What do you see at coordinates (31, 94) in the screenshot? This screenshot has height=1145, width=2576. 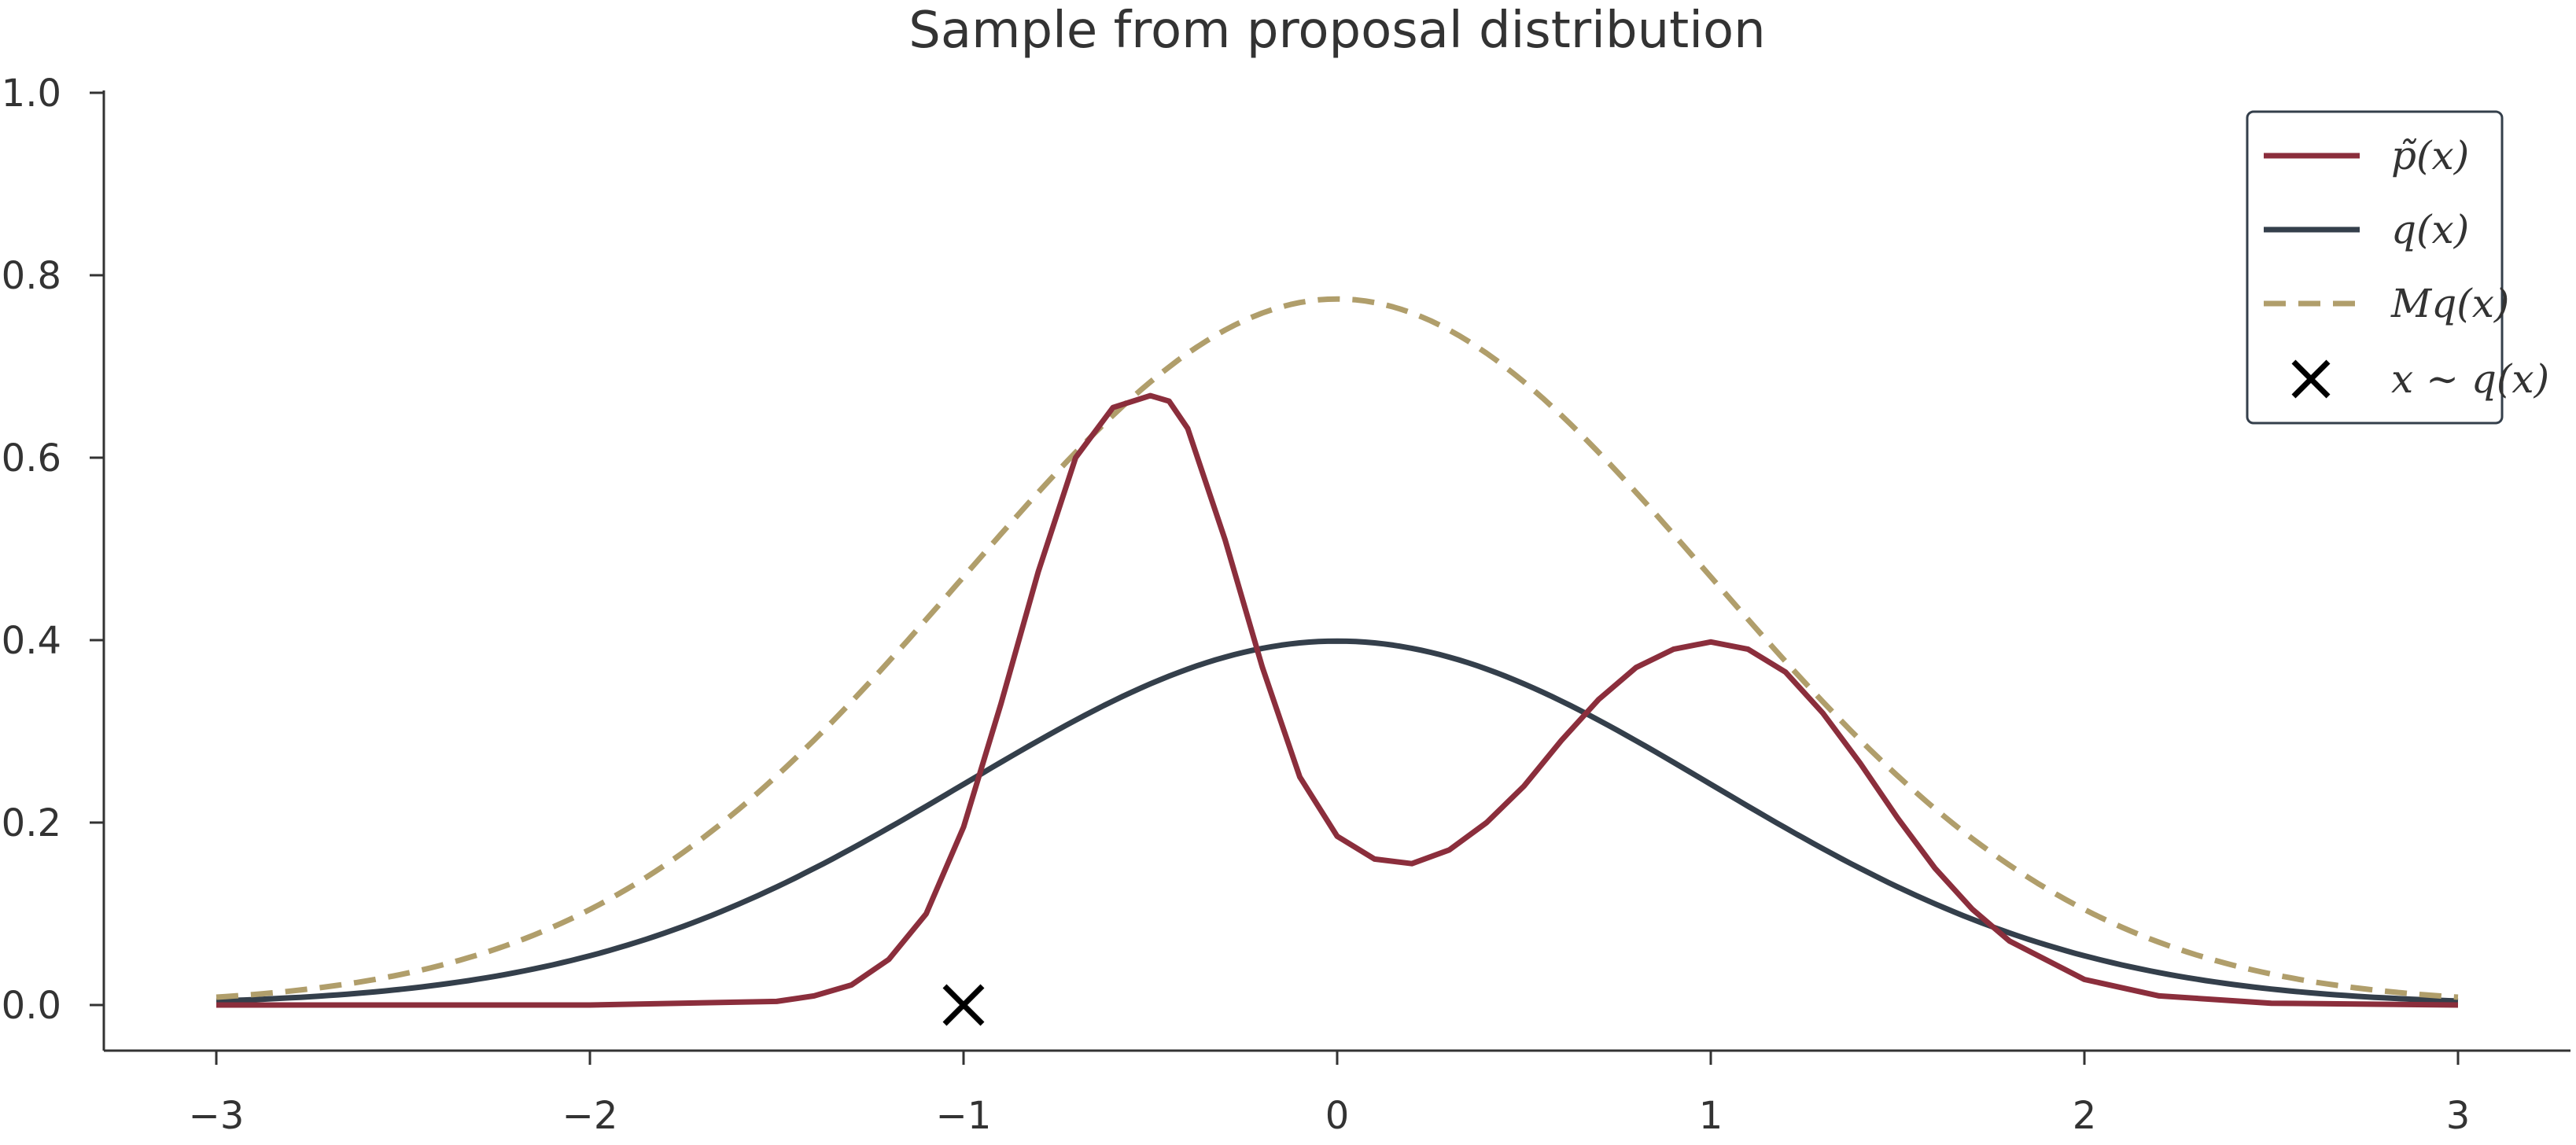 I see `y-tick-label: 1.0` at bounding box center [31, 94].